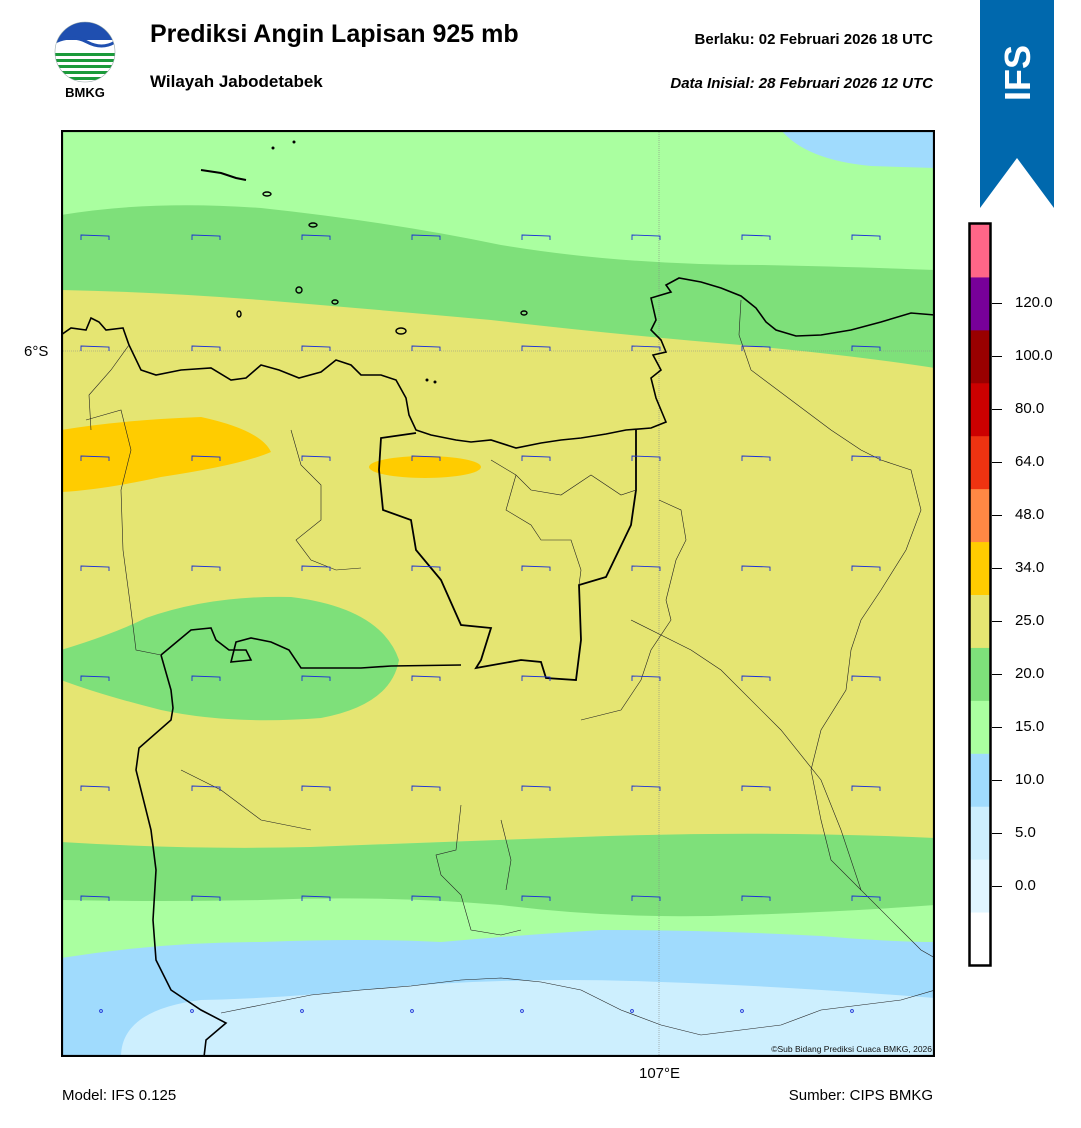  Describe the element at coordinates (36, 351) in the screenshot. I see `lat-label-6s: 6°S` at that location.